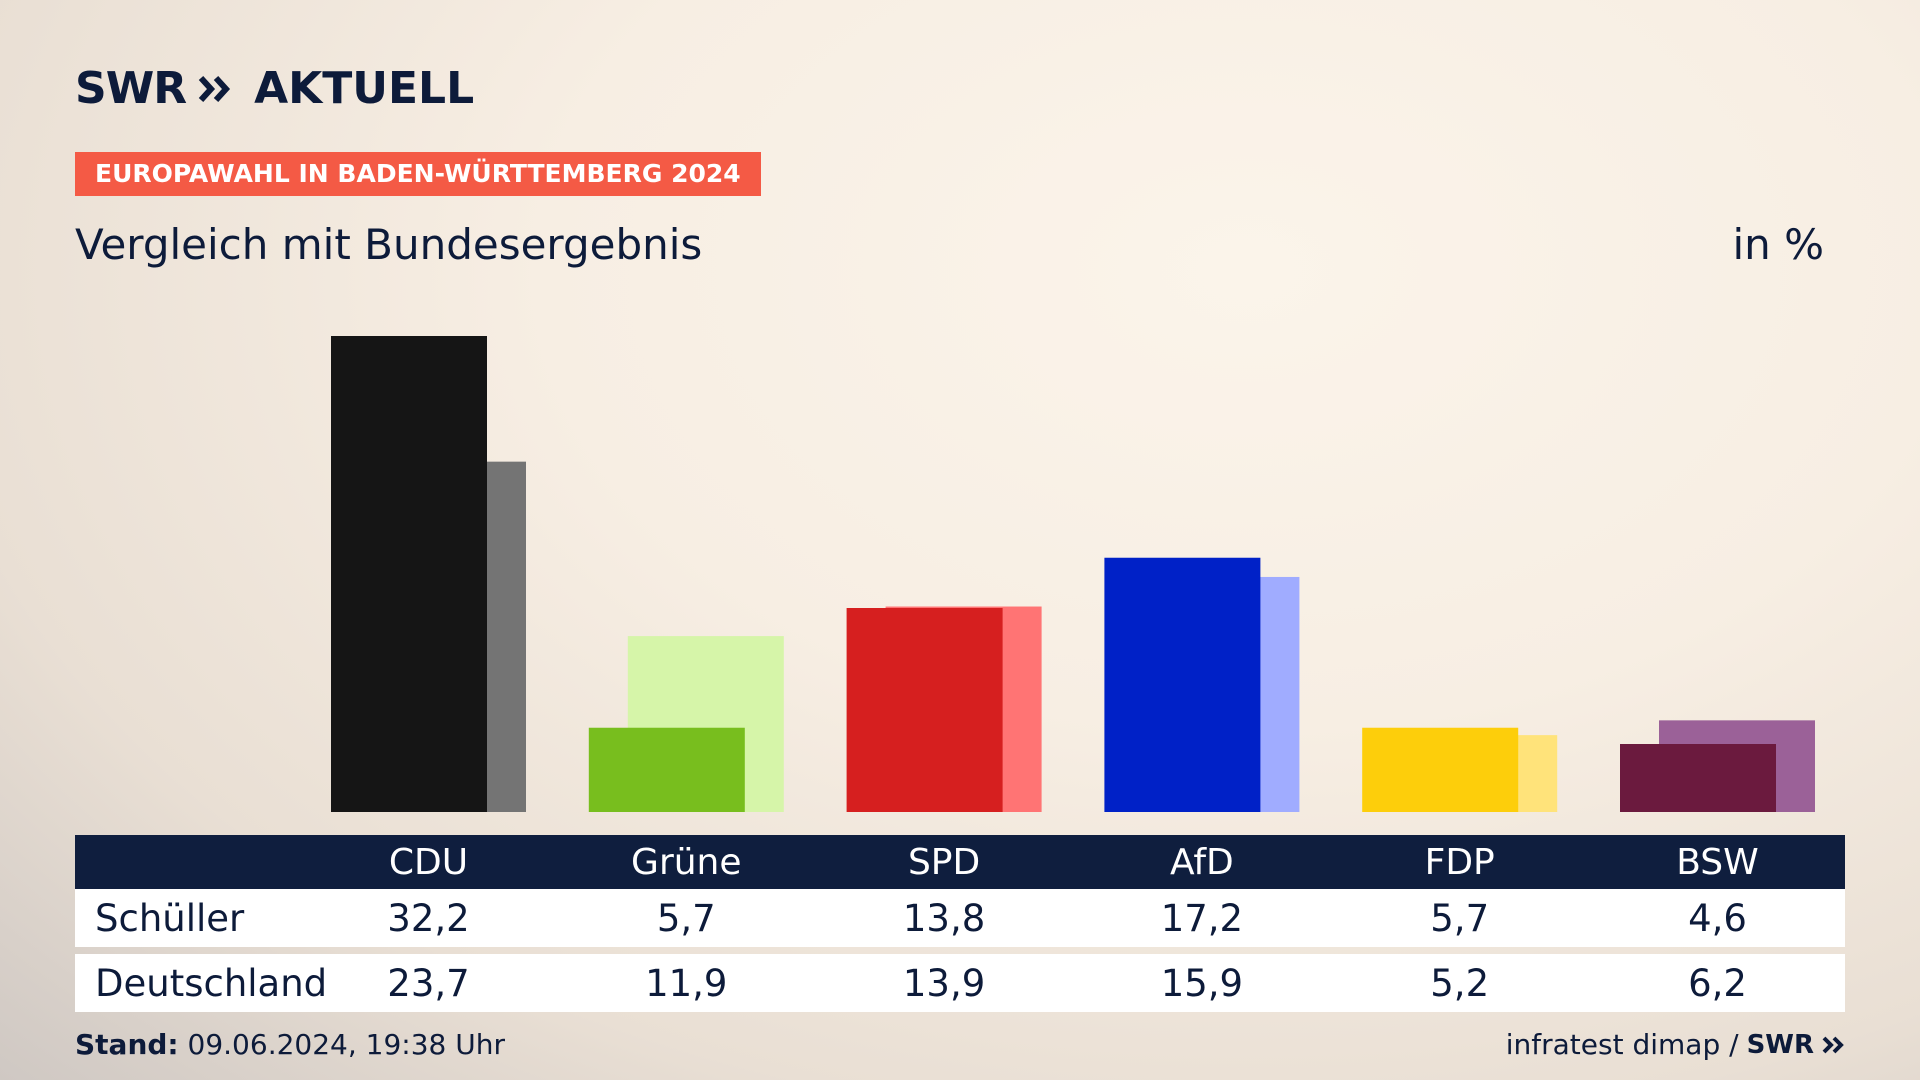 The width and height of the screenshot is (1920, 1080). Describe the element at coordinates (428, 983) in the screenshot. I see `table-cell: 23,7` at that location.